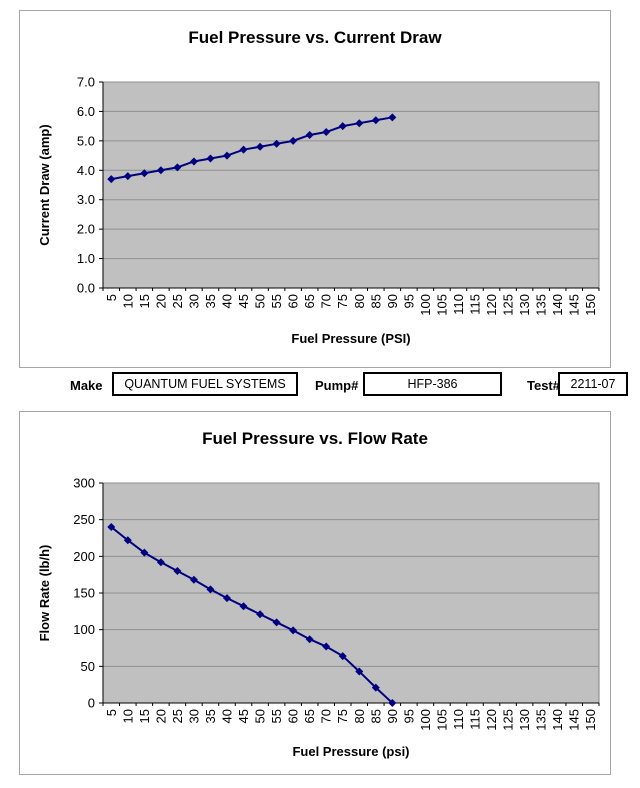 This screenshot has height=788, width=640. What do you see at coordinates (543, 385) in the screenshot?
I see `test-number-label: Test#` at bounding box center [543, 385].